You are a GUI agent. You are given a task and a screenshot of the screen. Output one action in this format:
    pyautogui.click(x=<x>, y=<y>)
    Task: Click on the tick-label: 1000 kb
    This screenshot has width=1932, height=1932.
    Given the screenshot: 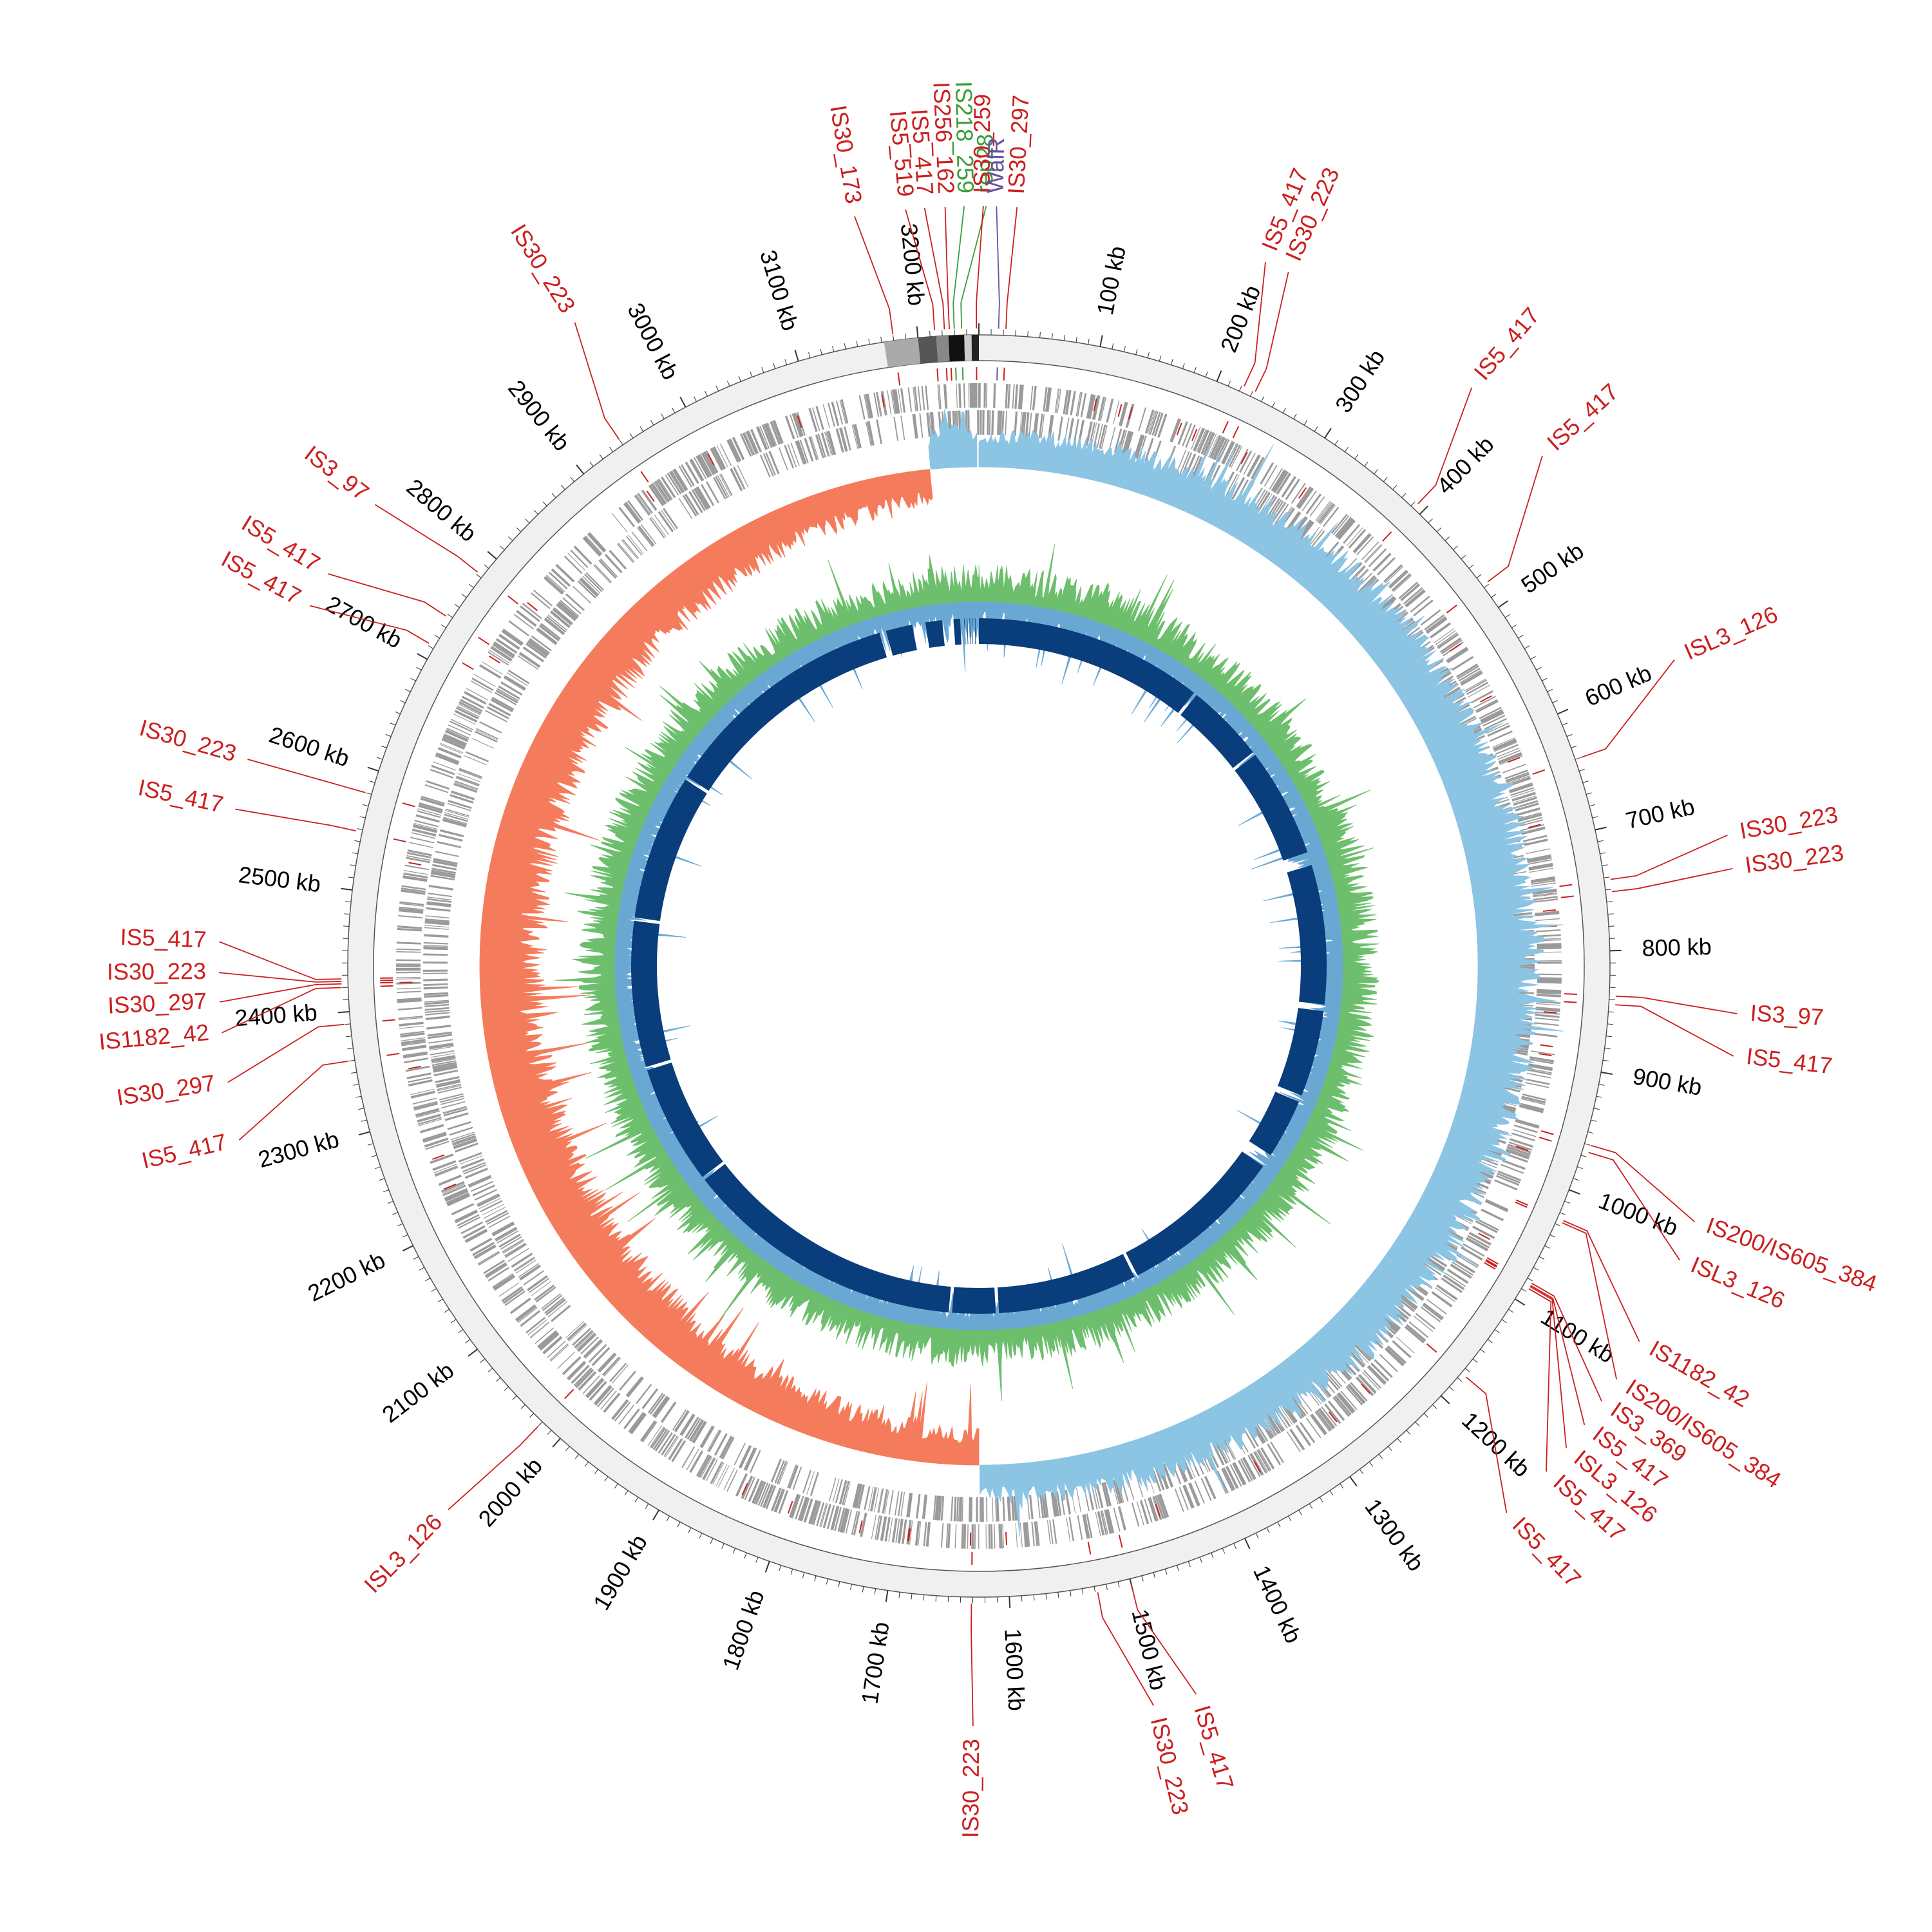 What is the action you would take?
    pyautogui.click(x=1638, y=1214)
    